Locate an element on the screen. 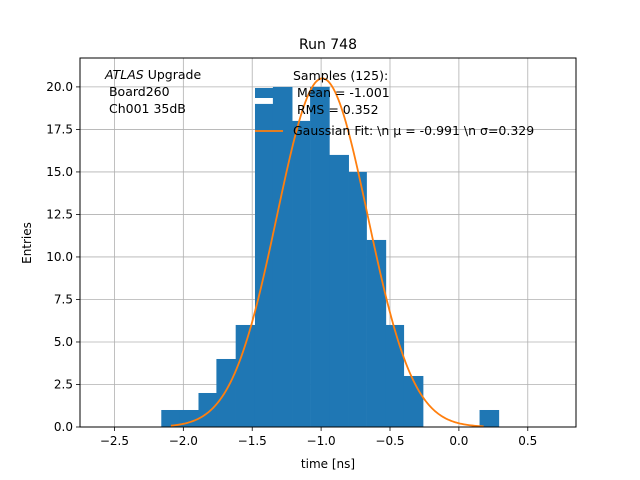 This screenshot has height=480, width=640. x-tick-label-4: −0.5 is located at coordinates (389, 441).